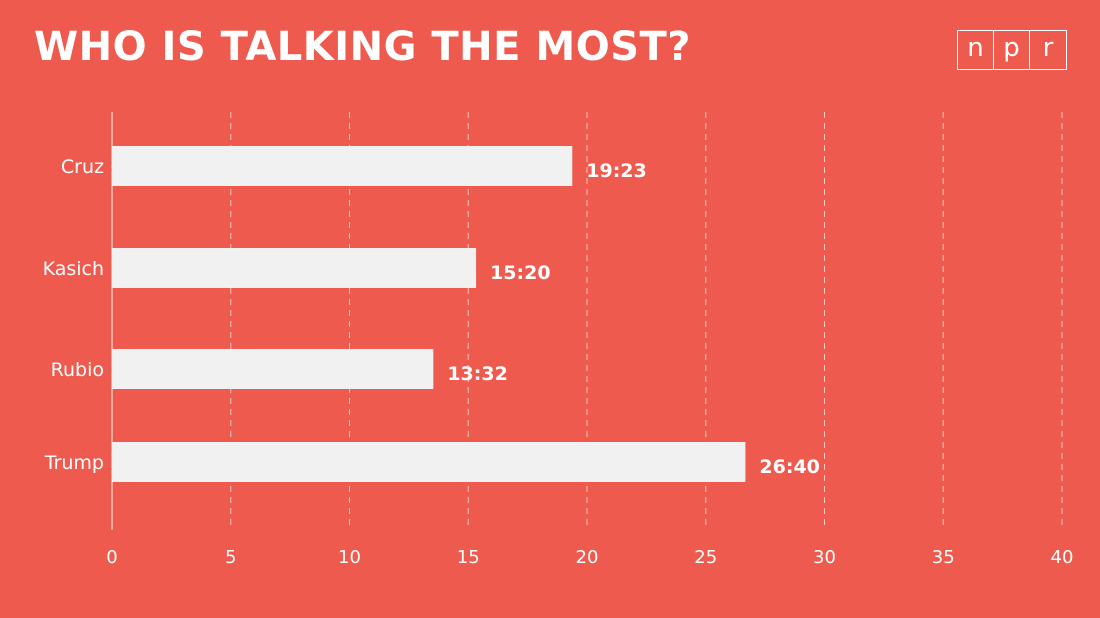  Describe the element at coordinates (73, 269) in the screenshot. I see `category-label: Kasich` at that location.